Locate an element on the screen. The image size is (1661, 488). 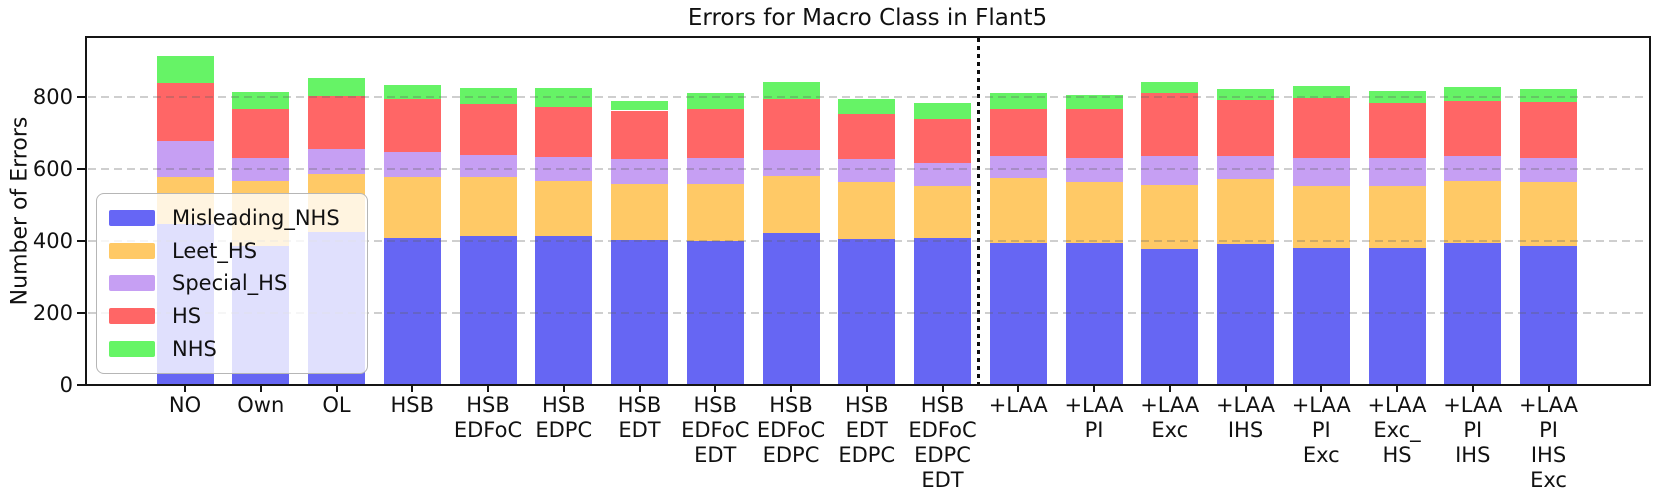
chart-title: Errors for Macro Class in Flant5 is located at coordinates (867, 18).